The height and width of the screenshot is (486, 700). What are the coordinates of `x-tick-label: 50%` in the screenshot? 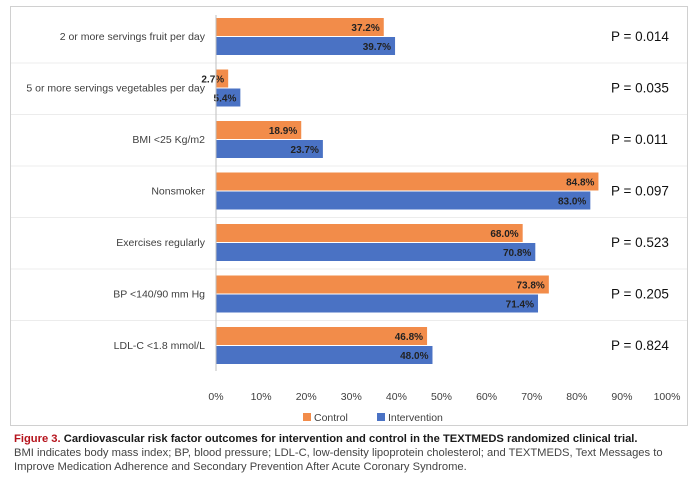 It's located at (441, 397).